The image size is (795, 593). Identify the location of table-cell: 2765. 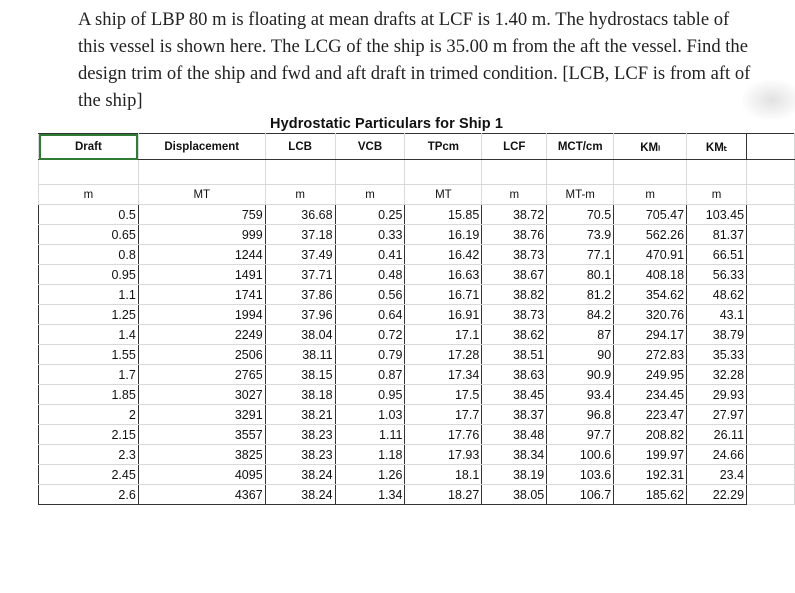
(201, 374).